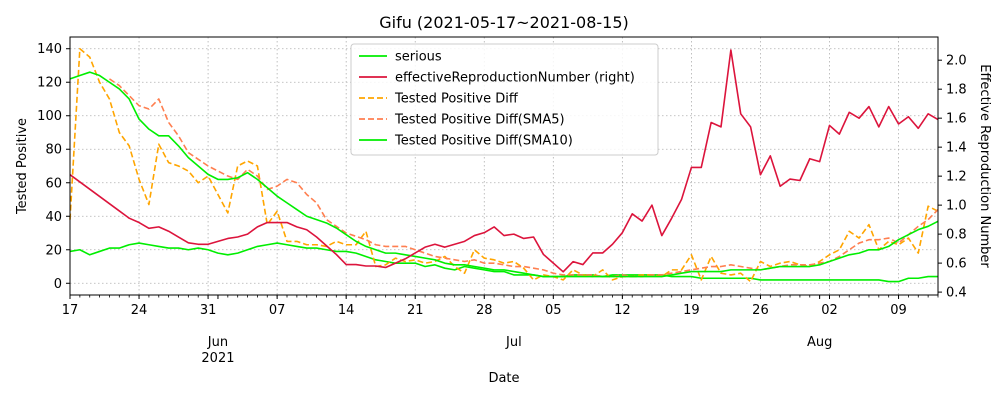 The image size is (1000, 400). What do you see at coordinates (49, 49) in the screenshot?
I see `y-left-tick-label: 140` at bounding box center [49, 49].